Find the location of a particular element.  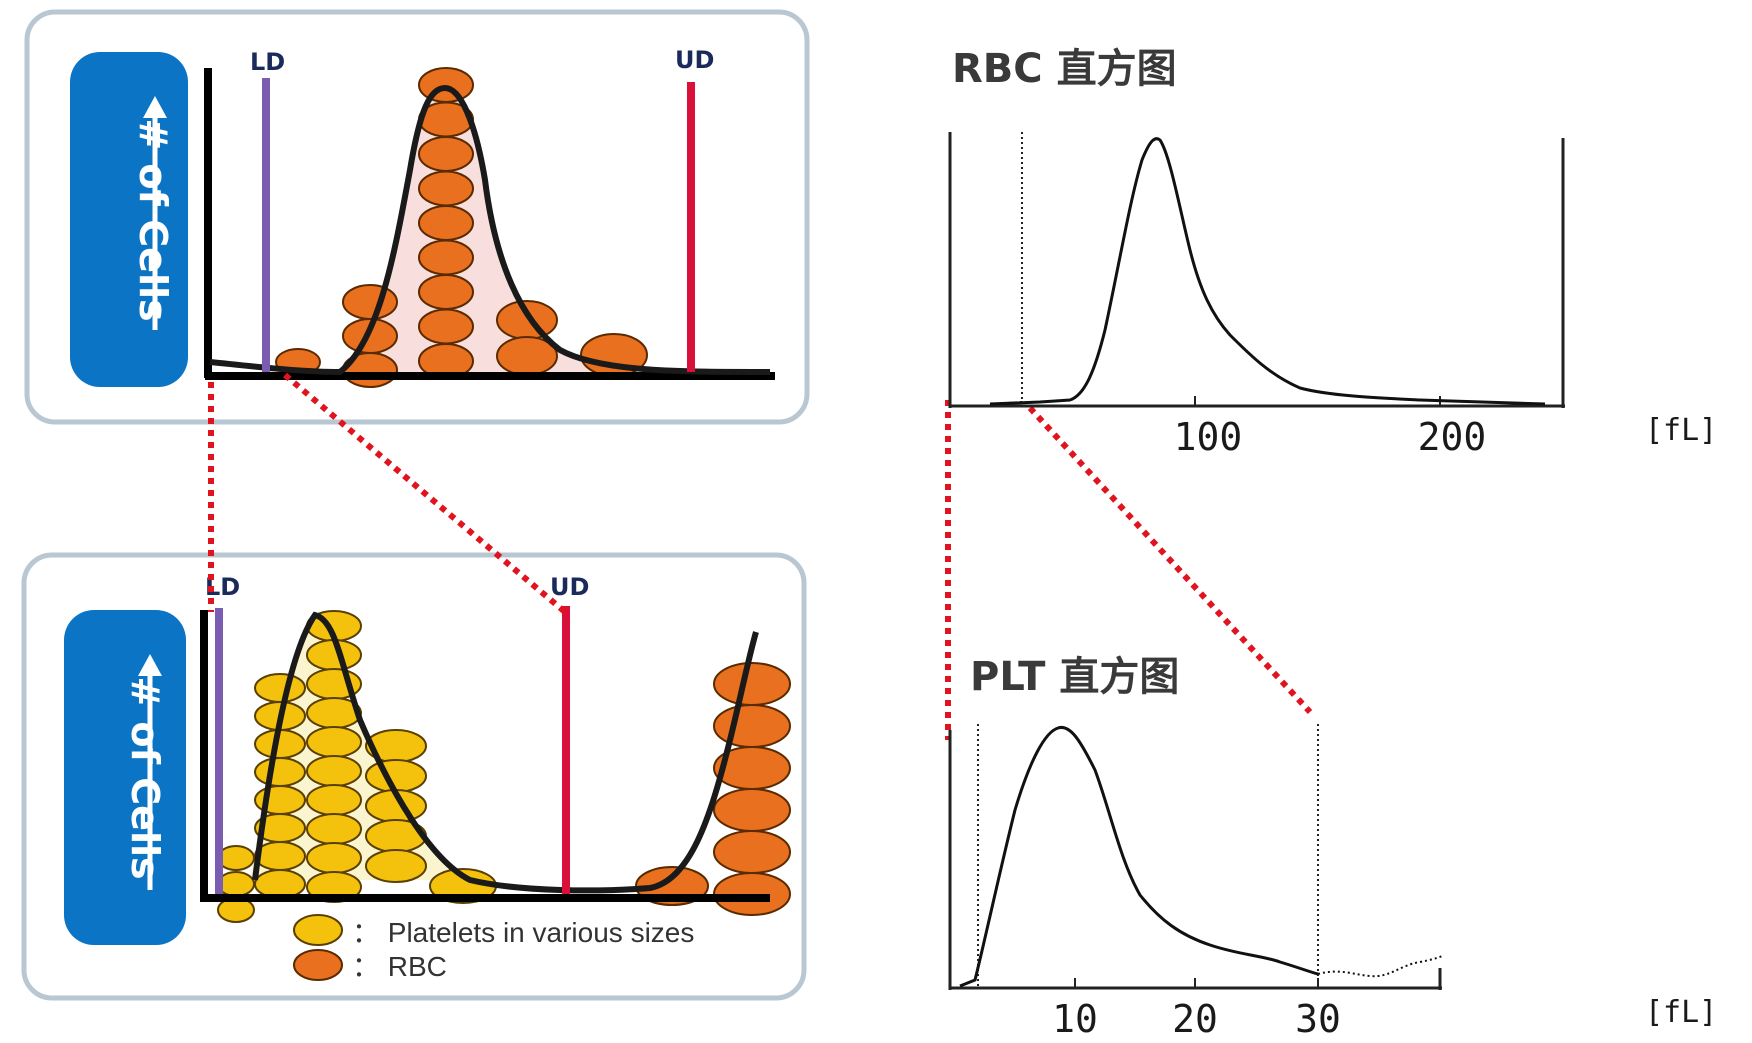

rbc-histogram-tail is located at coordinates (1006, 403).